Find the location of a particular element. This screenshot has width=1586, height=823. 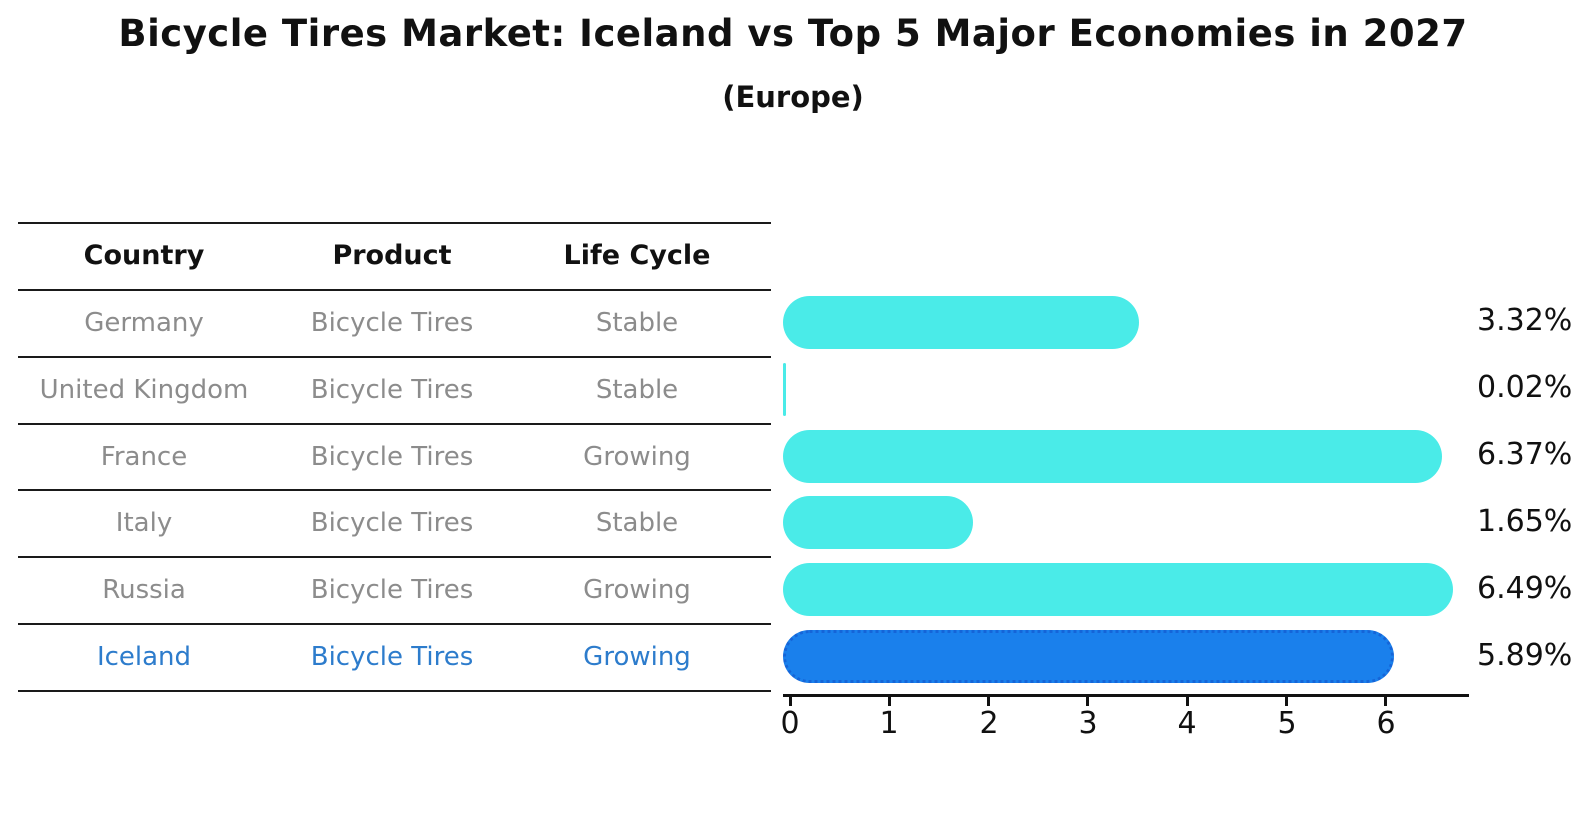

table-cell-country: United Kingdom is located at coordinates (144, 389).